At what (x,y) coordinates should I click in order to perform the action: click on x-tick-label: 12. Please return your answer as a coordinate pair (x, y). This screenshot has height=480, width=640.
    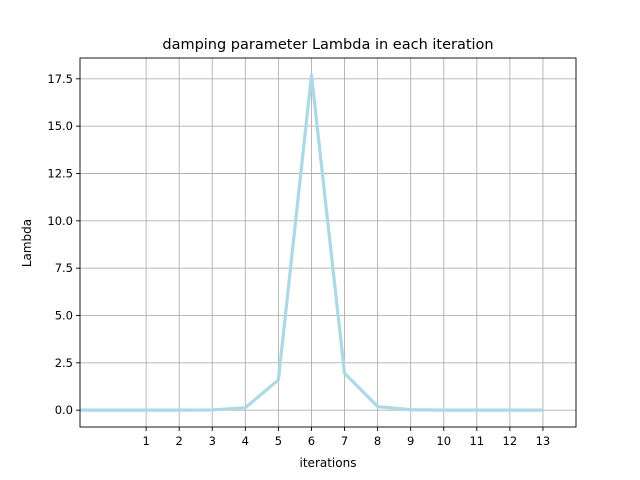
    Looking at the image, I should click on (510, 441).